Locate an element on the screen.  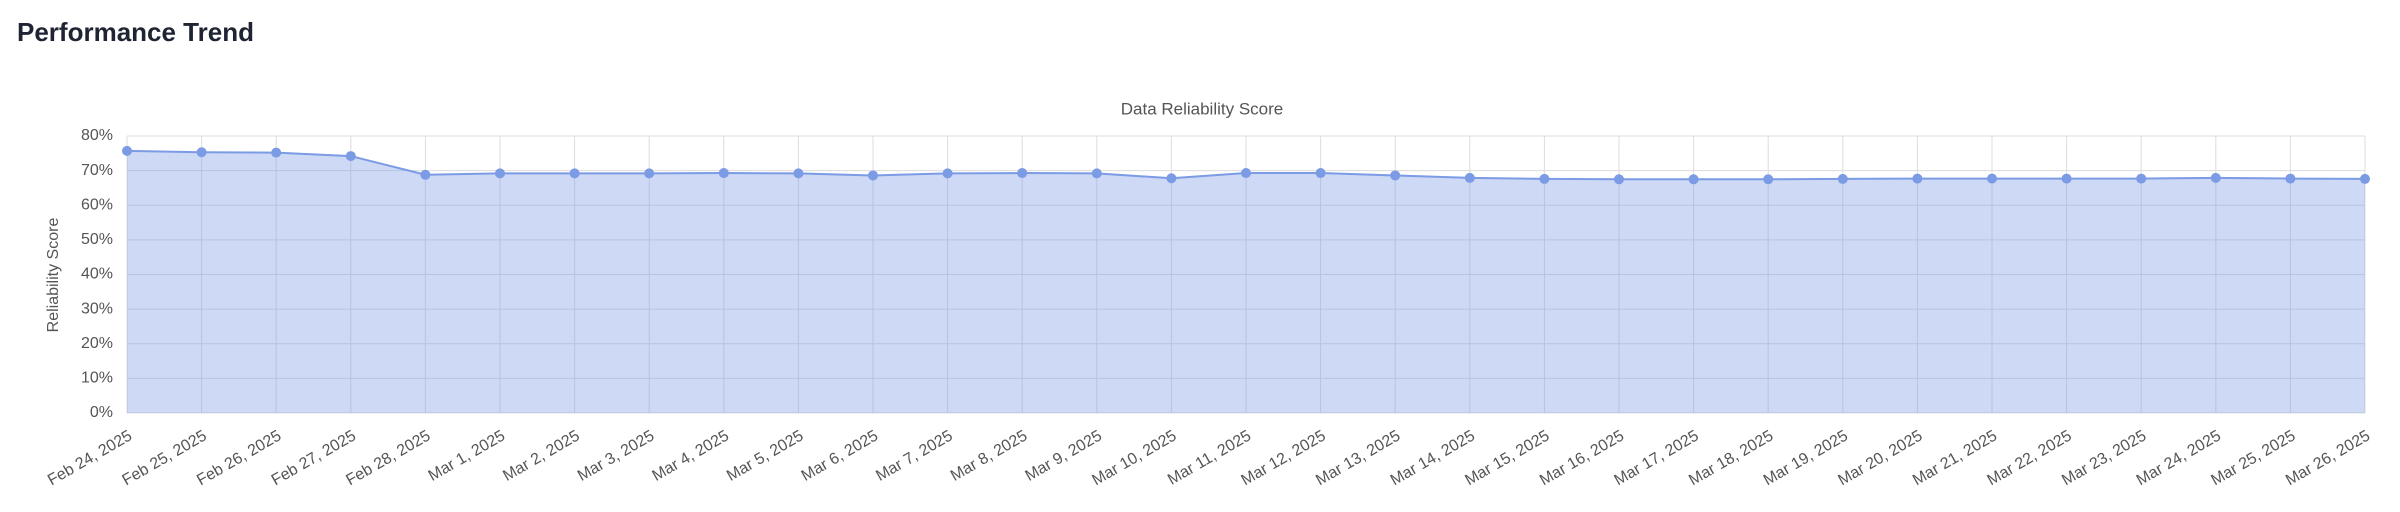
x-tick-label: Mar 10, 2025 is located at coordinates (1134, 458).